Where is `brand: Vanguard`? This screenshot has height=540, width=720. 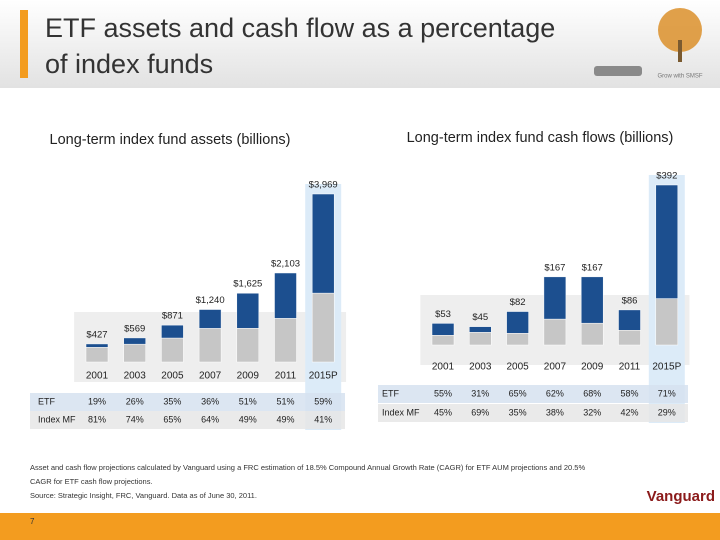 brand: Vanguard is located at coordinates (681, 496).